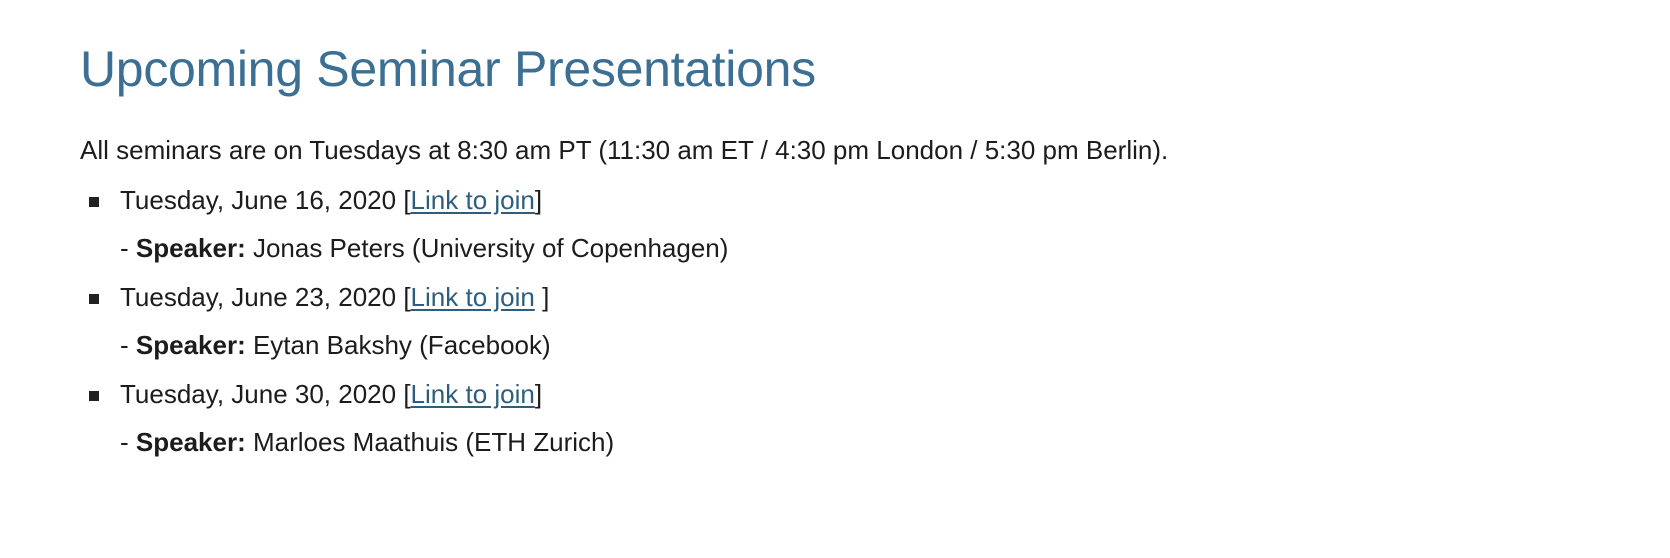 This screenshot has width=1670, height=558. Describe the element at coordinates (430, 442) in the screenshot. I see `speaker-name: Marloes Maathuis (ETH Zurich)` at that location.